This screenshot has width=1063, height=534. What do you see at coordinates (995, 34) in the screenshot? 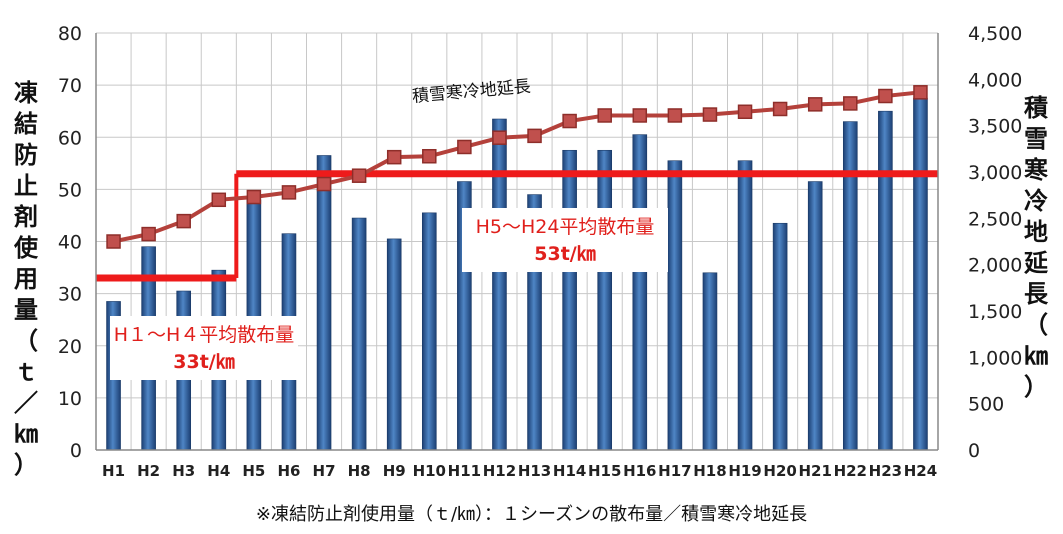
I see `right-tick-label: 4,500` at bounding box center [995, 34].